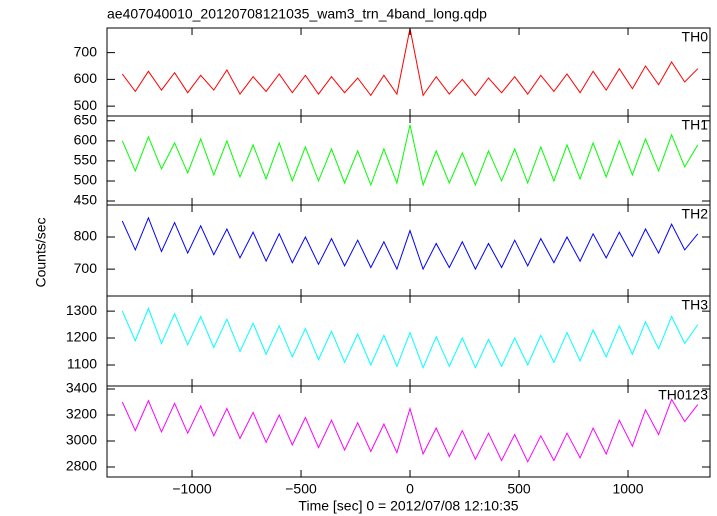 This screenshot has height=516, width=717. What do you see at coordinates (81, 388) in the screenshot?
I see `y-tick-label: 3400` at bounding box center [81, 388].